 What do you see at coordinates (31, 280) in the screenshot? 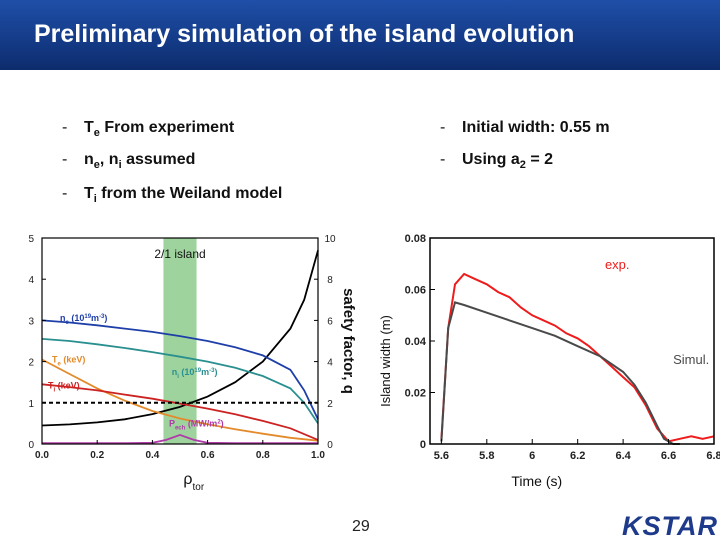
I see `y-left-tick-label: 4` at bounding box center [31, 280].